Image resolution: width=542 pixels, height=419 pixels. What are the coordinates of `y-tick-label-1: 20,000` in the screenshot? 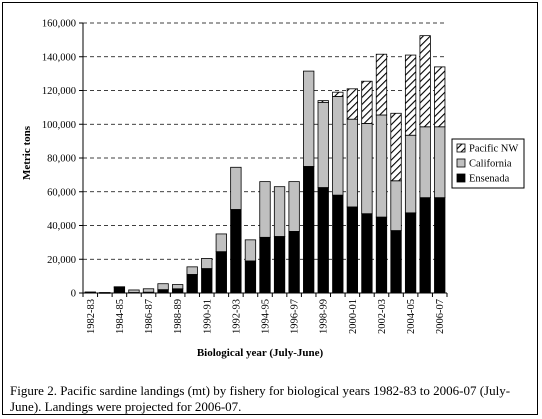 It's located at (61, 260).